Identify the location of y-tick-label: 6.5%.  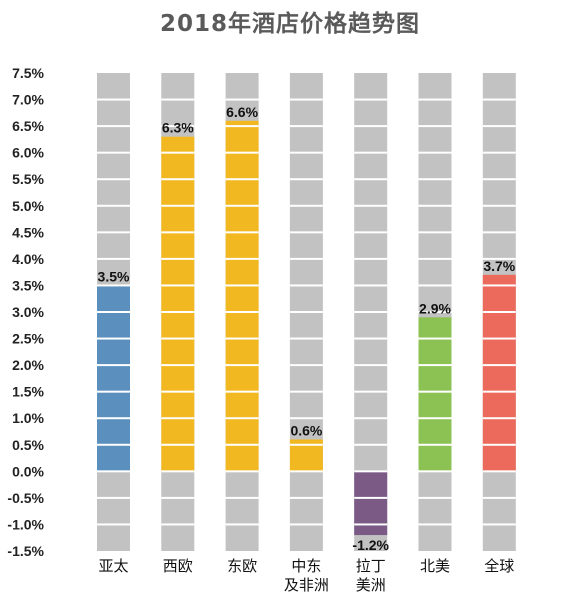
(28, 126).